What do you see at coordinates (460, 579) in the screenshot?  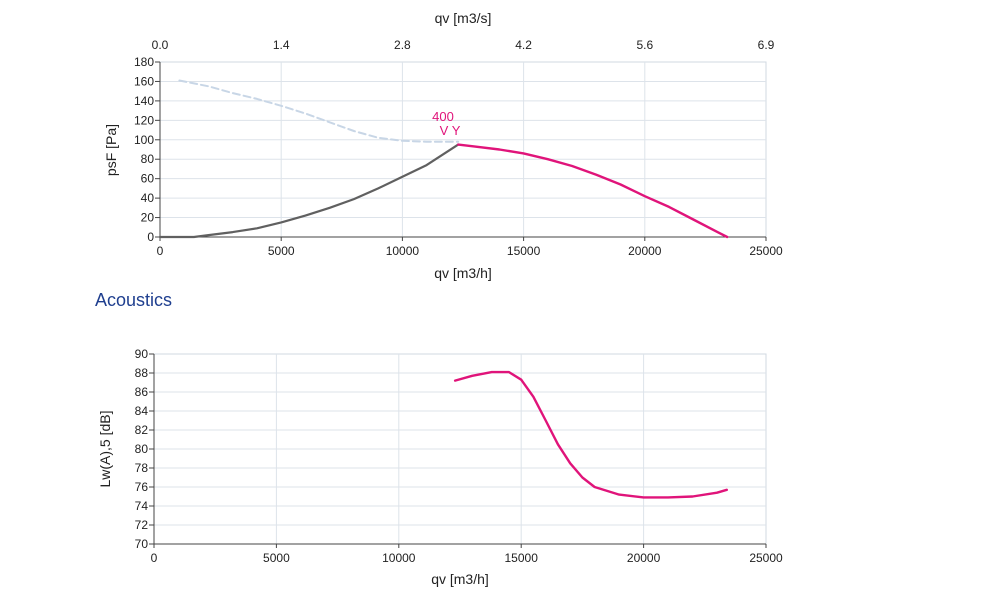 I see `acoustics-x-axis-label: qv [m3/h]` at bounding box center [460, 579].